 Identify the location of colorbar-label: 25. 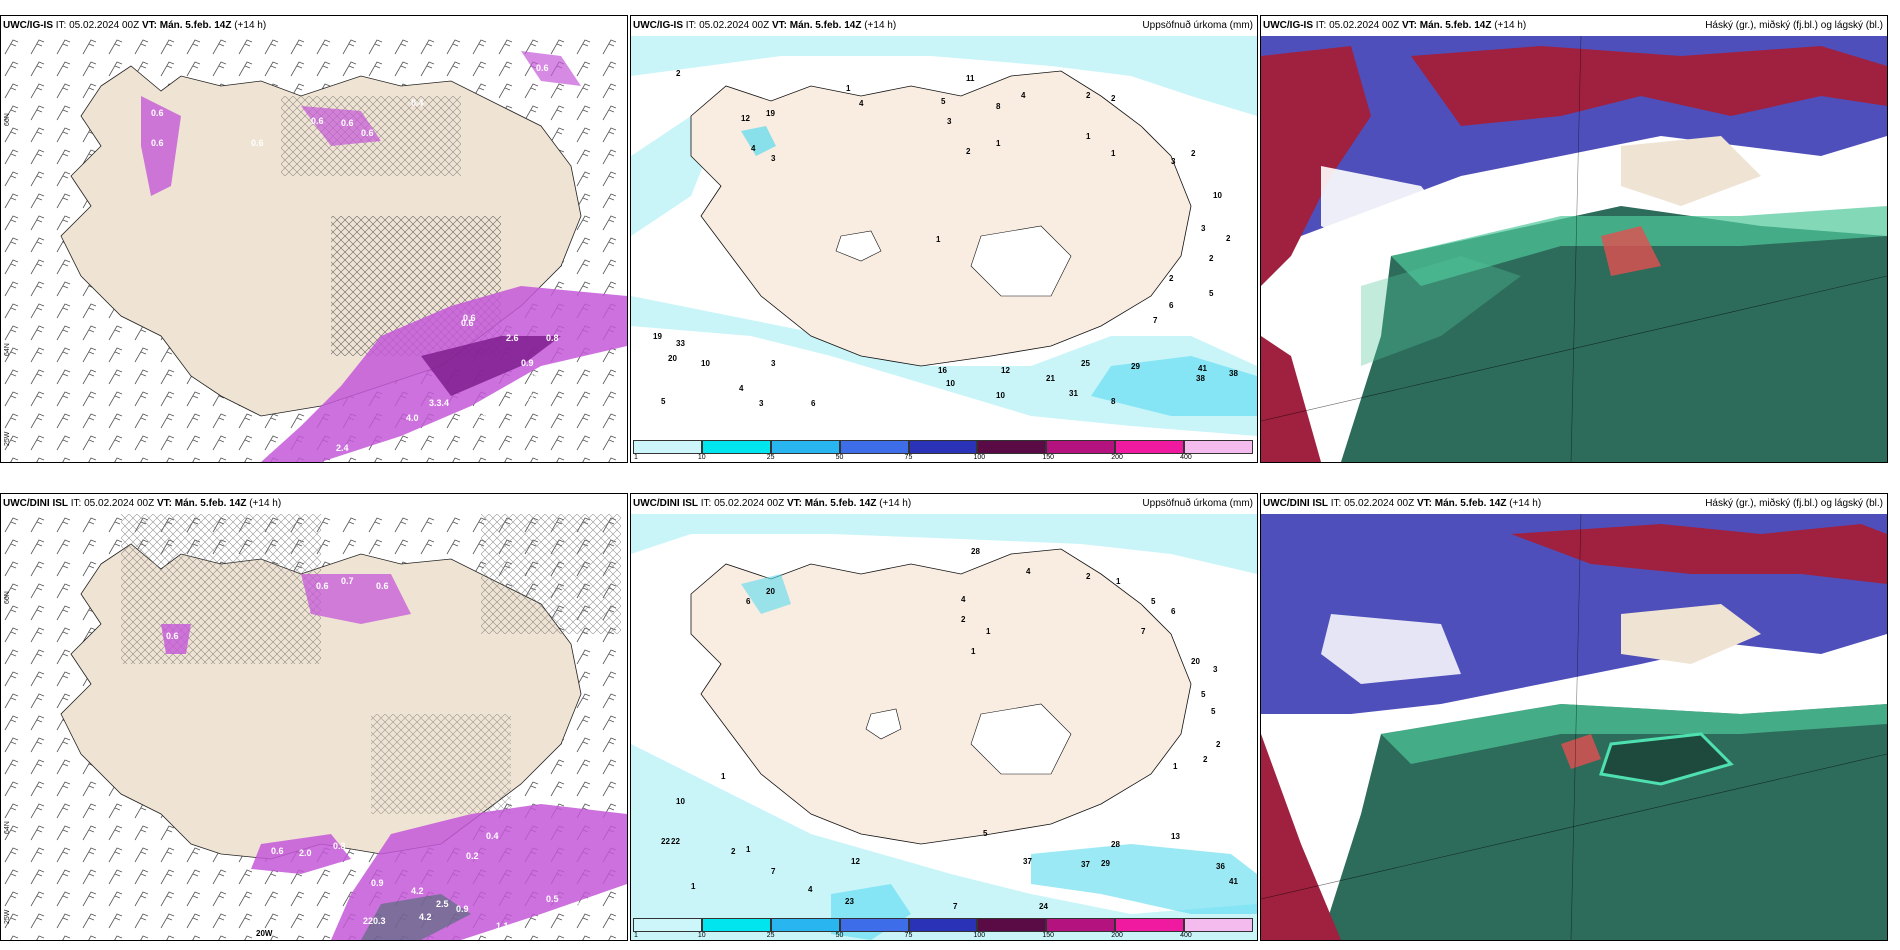
(770, 457).